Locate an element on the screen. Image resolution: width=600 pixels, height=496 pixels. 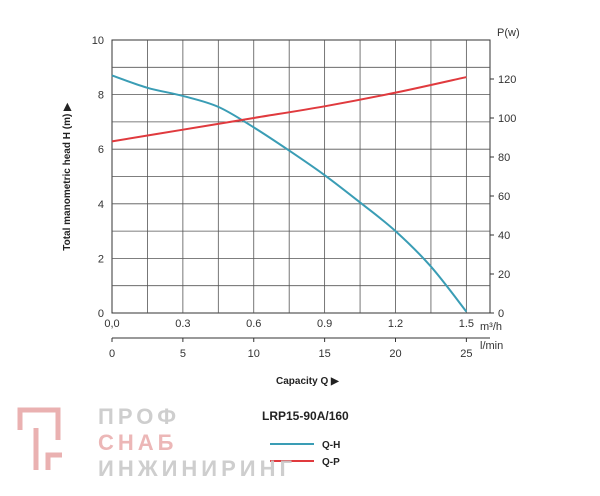
x-top-unit: m³/h is located at coordinates (491, 327).